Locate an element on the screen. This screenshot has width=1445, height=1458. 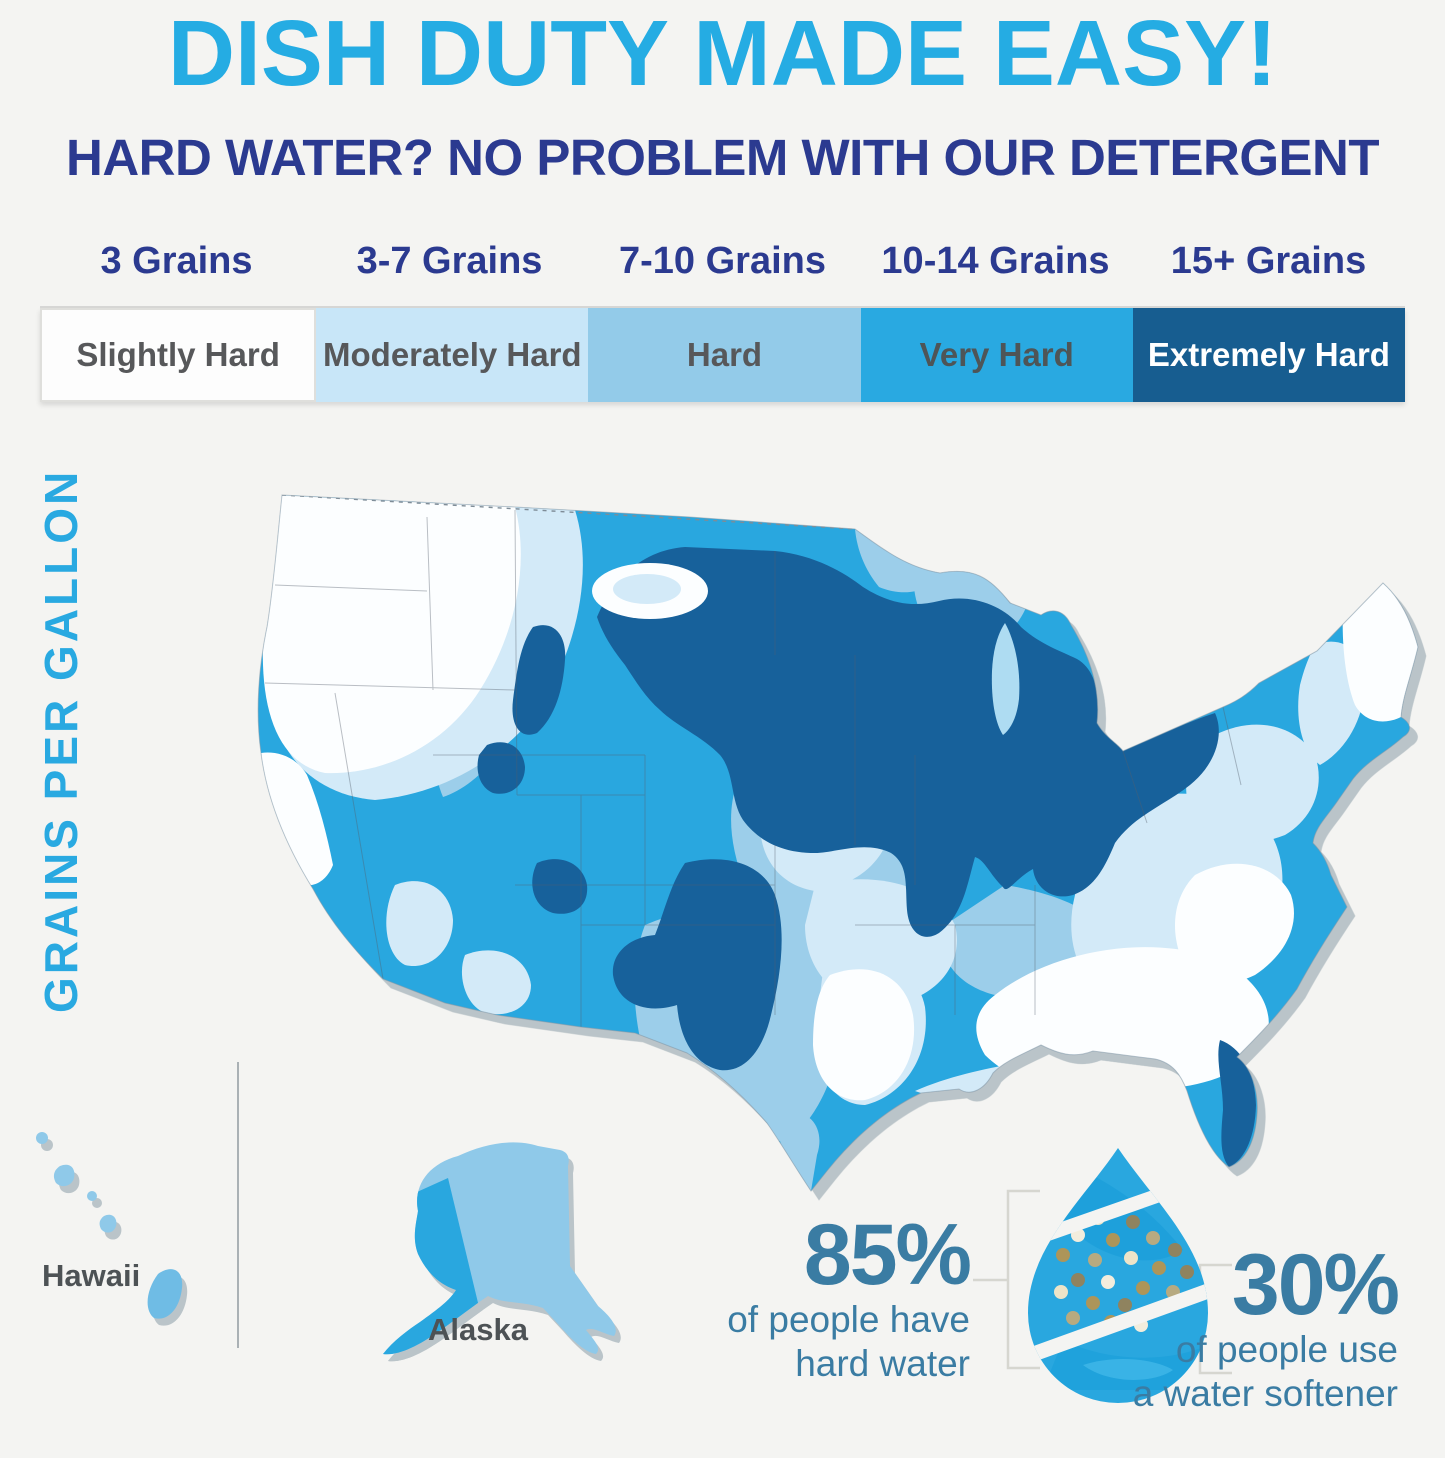
canada-border-dashed is located at coordinates (568, 512).